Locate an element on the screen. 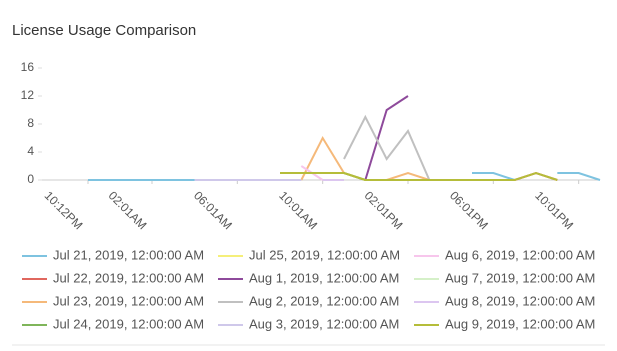  y-tick-label: 8 is located at coordinates (30, 123).